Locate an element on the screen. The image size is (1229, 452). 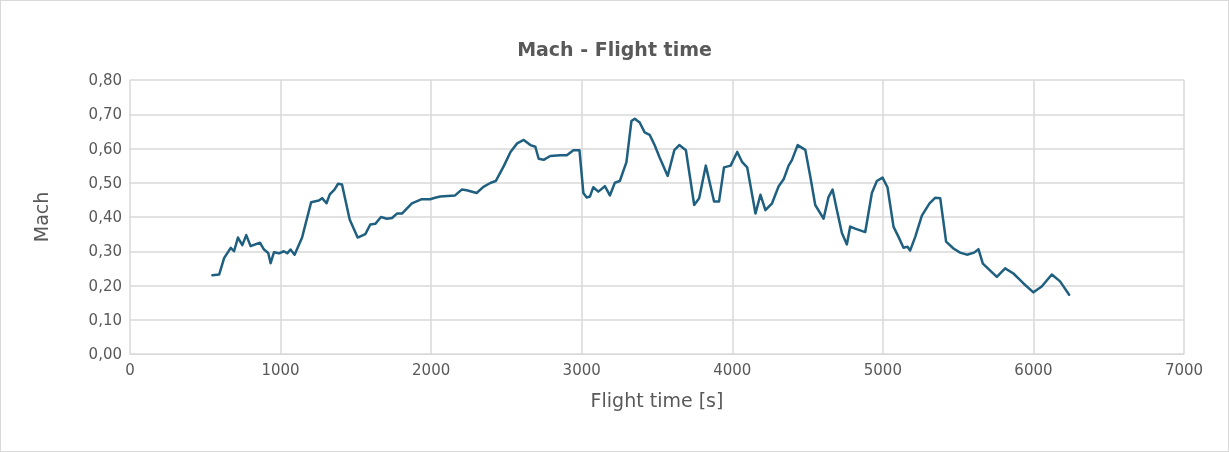
y-tick-label: 0,30 is located at coordinates (105, 251).